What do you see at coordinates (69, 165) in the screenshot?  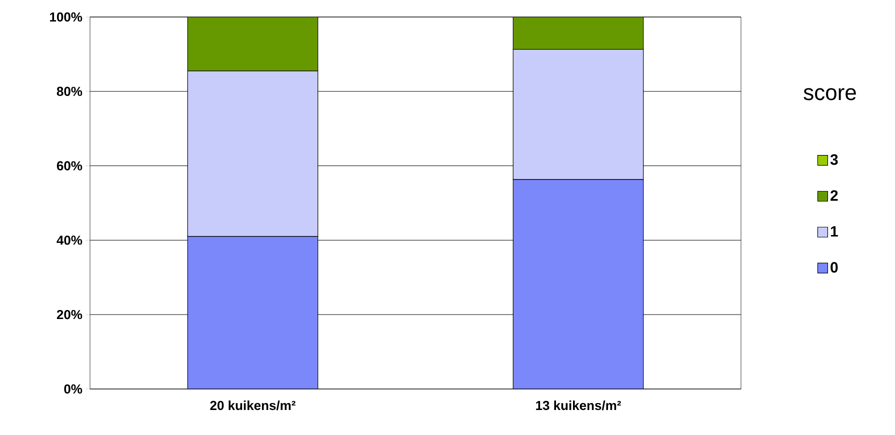 I see `y-tick-label: 60%` at bounding box center [69, 165].